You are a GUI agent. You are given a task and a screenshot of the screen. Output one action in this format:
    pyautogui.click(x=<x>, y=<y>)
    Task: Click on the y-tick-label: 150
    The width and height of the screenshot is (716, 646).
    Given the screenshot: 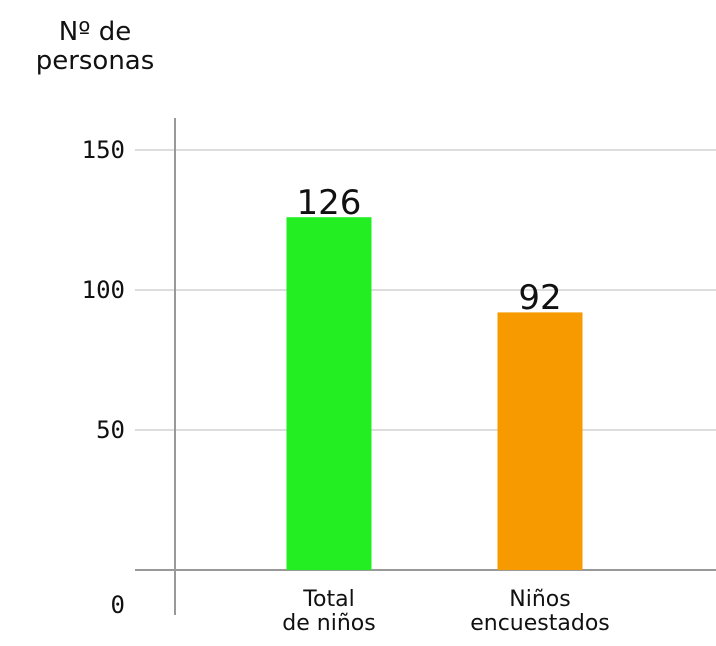 What is the action you would take?
    pyautogui.click(x=103, y=150)
    